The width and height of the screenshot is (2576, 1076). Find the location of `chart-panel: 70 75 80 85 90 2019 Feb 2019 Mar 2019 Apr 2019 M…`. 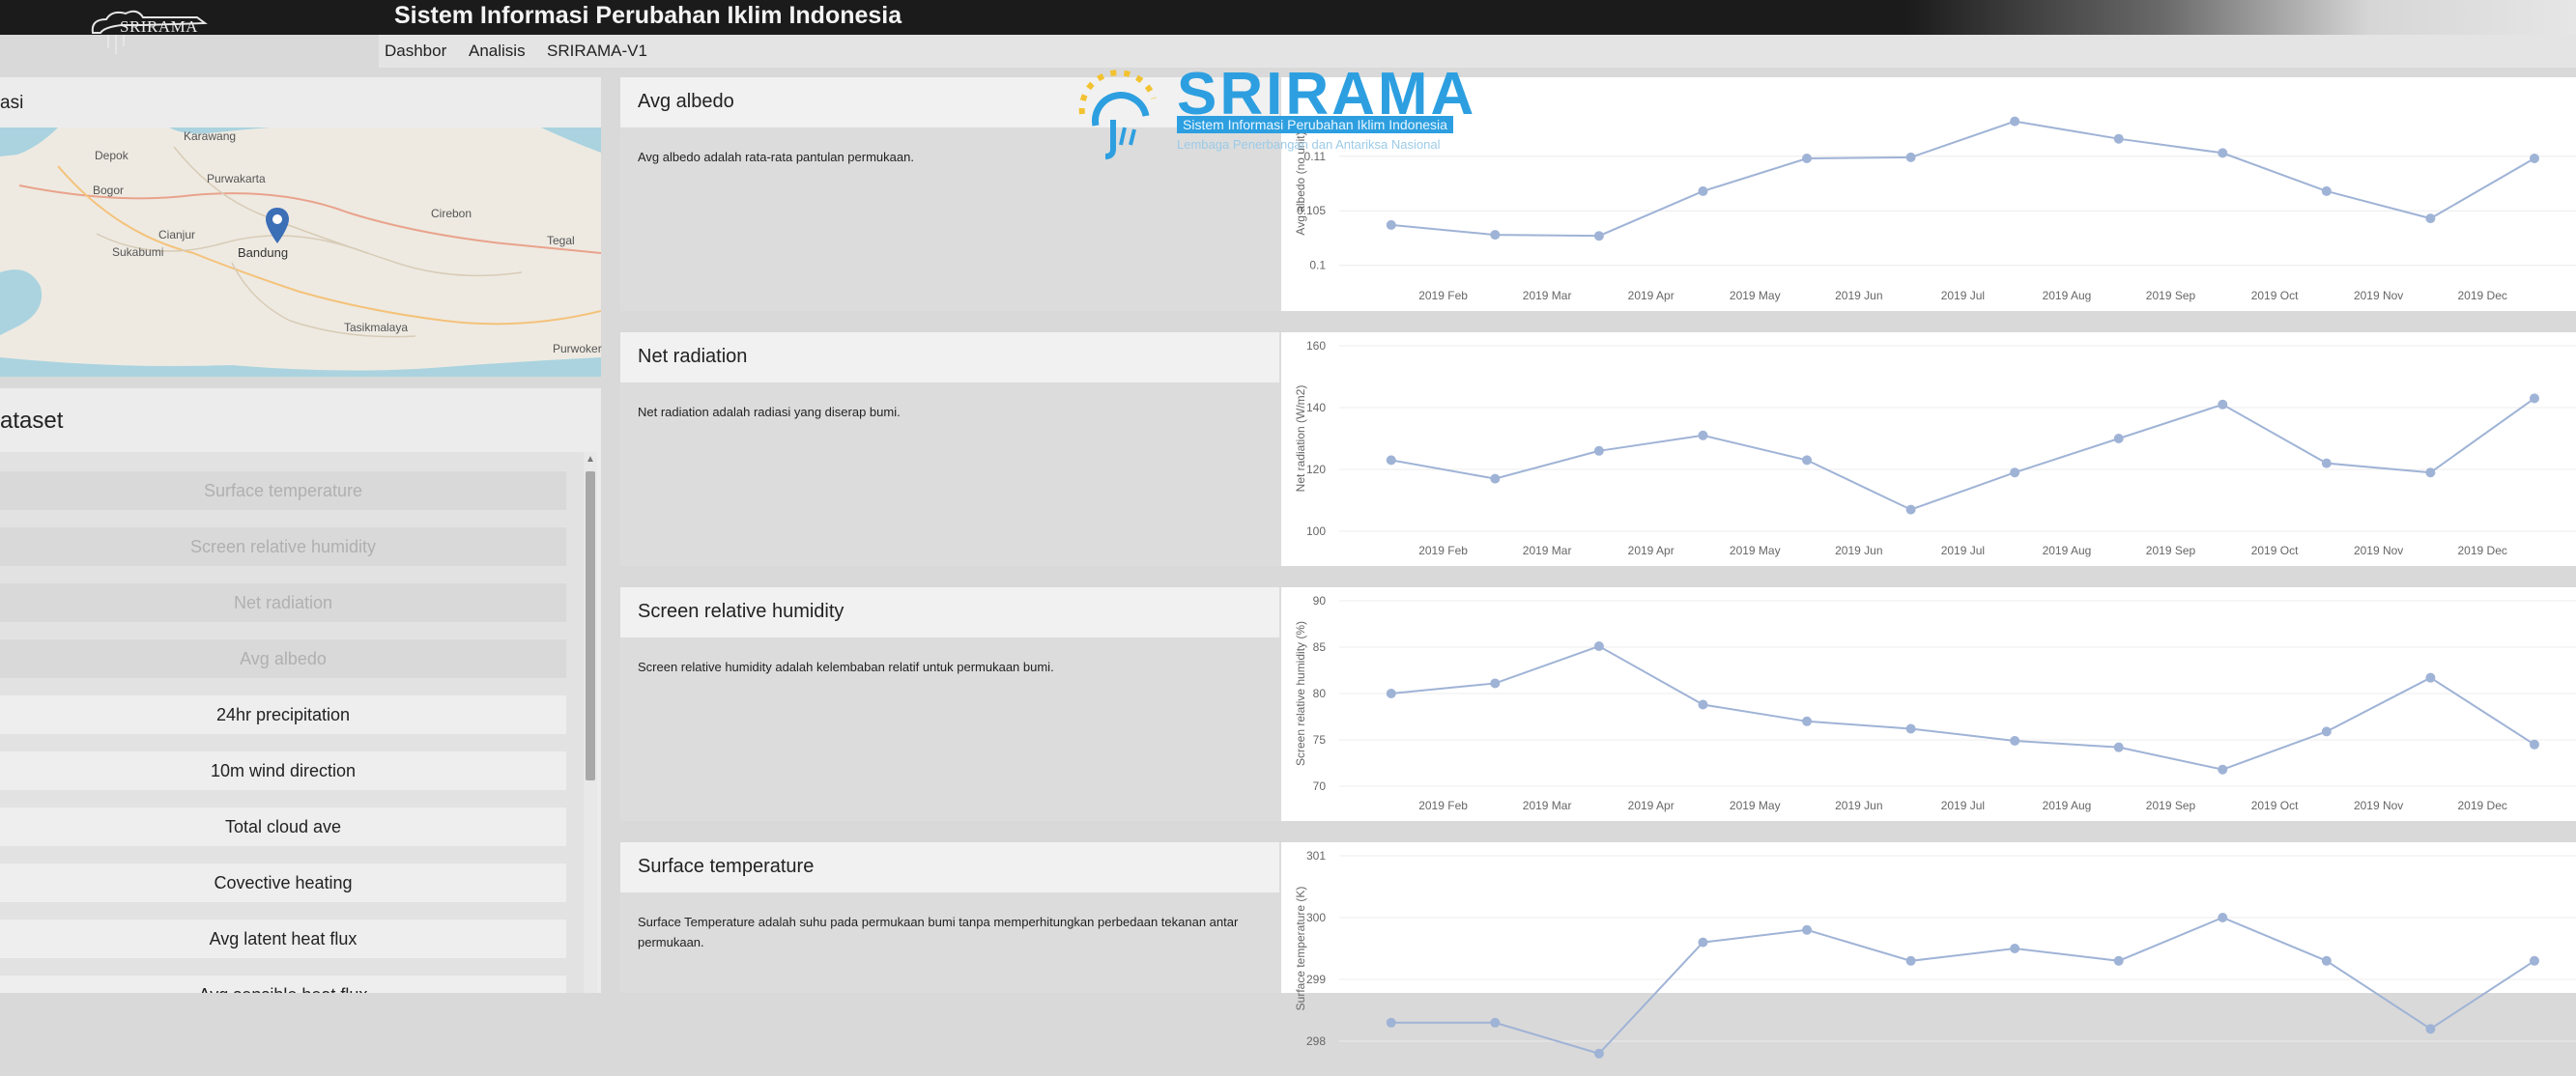

chart-panel: 70 75 80 85 90 2019 Feb 2019 Mar 2019 Apr 2019 M… is located at coordinates (1929, 704).